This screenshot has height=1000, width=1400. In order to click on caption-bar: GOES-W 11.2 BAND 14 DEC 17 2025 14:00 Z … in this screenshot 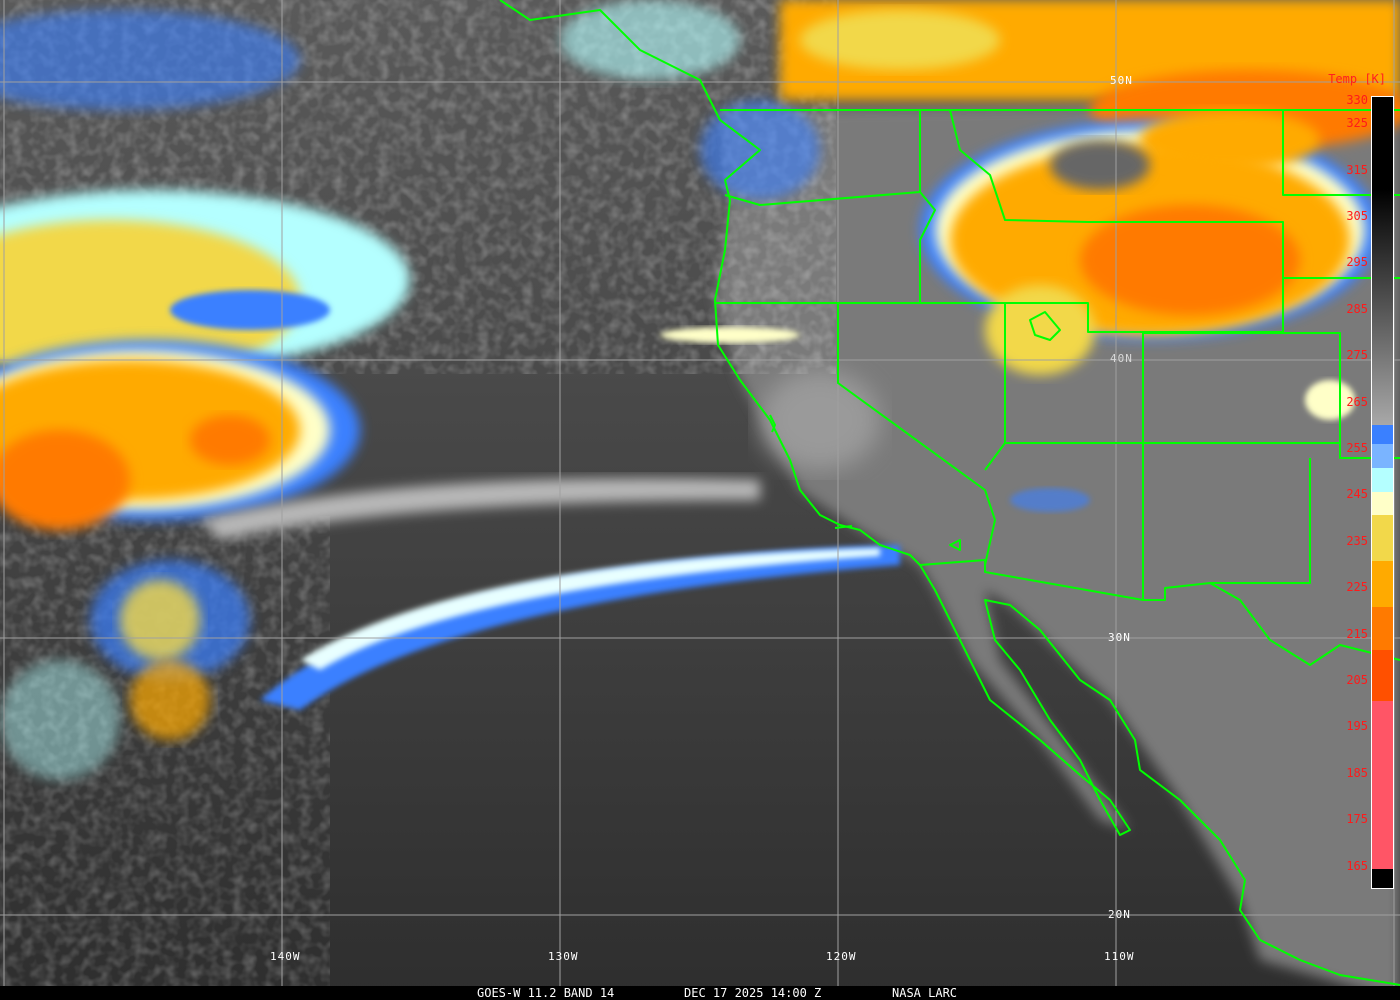, I will do `click(700, 993)`.